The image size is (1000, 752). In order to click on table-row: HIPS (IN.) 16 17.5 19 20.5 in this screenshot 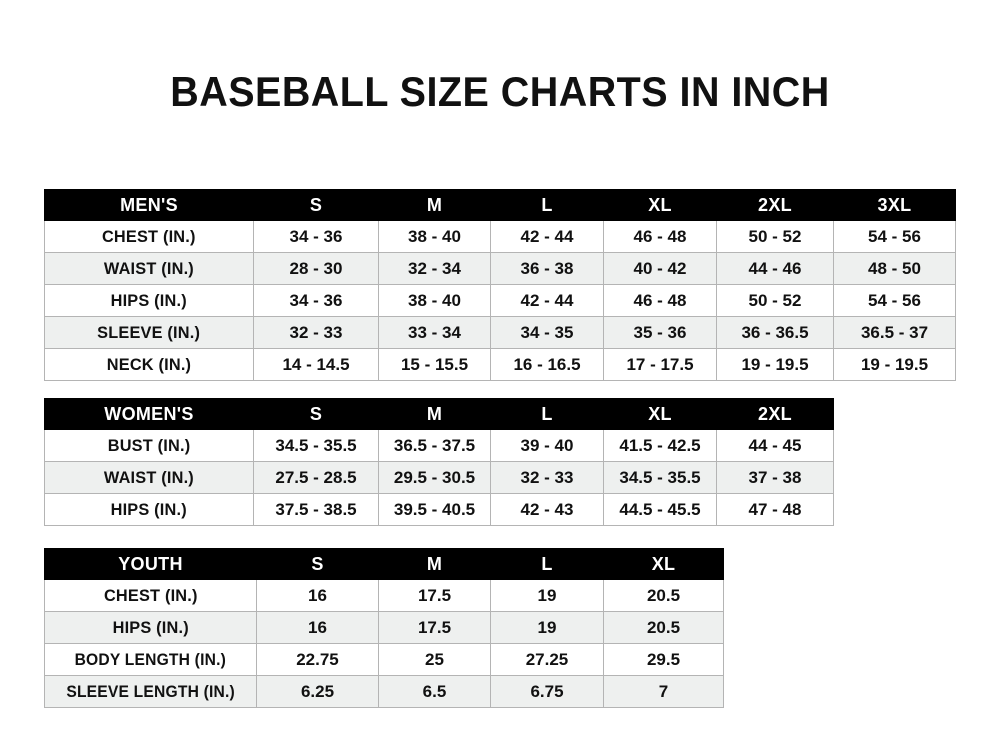, I will do `click(384, 627)`.